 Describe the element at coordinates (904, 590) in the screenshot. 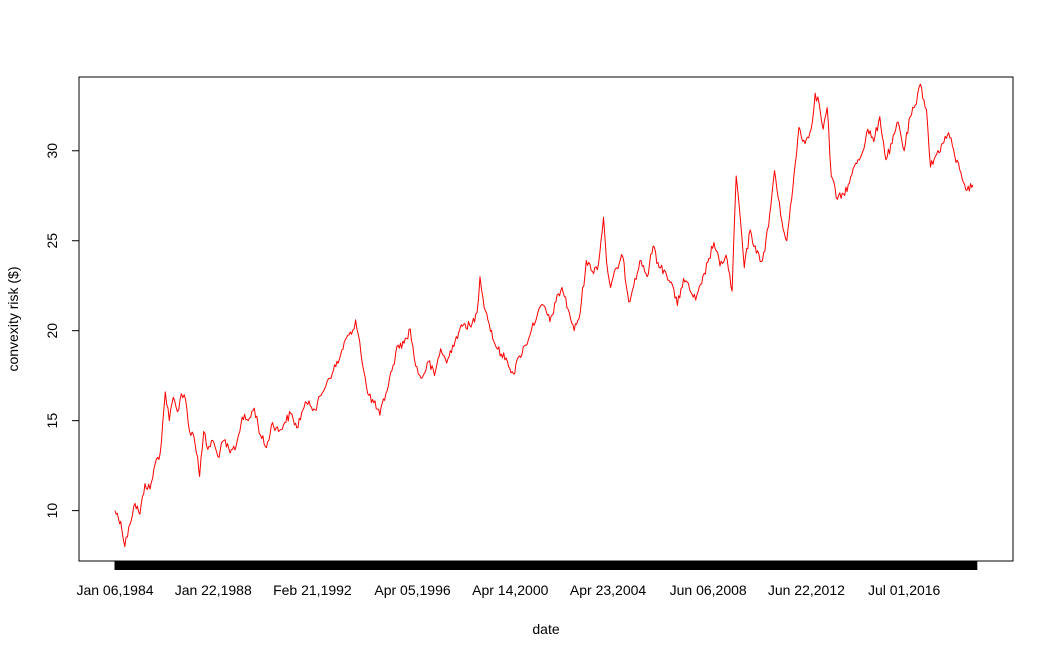

I see `x-tick-label: Jul 01,2016` at that location.